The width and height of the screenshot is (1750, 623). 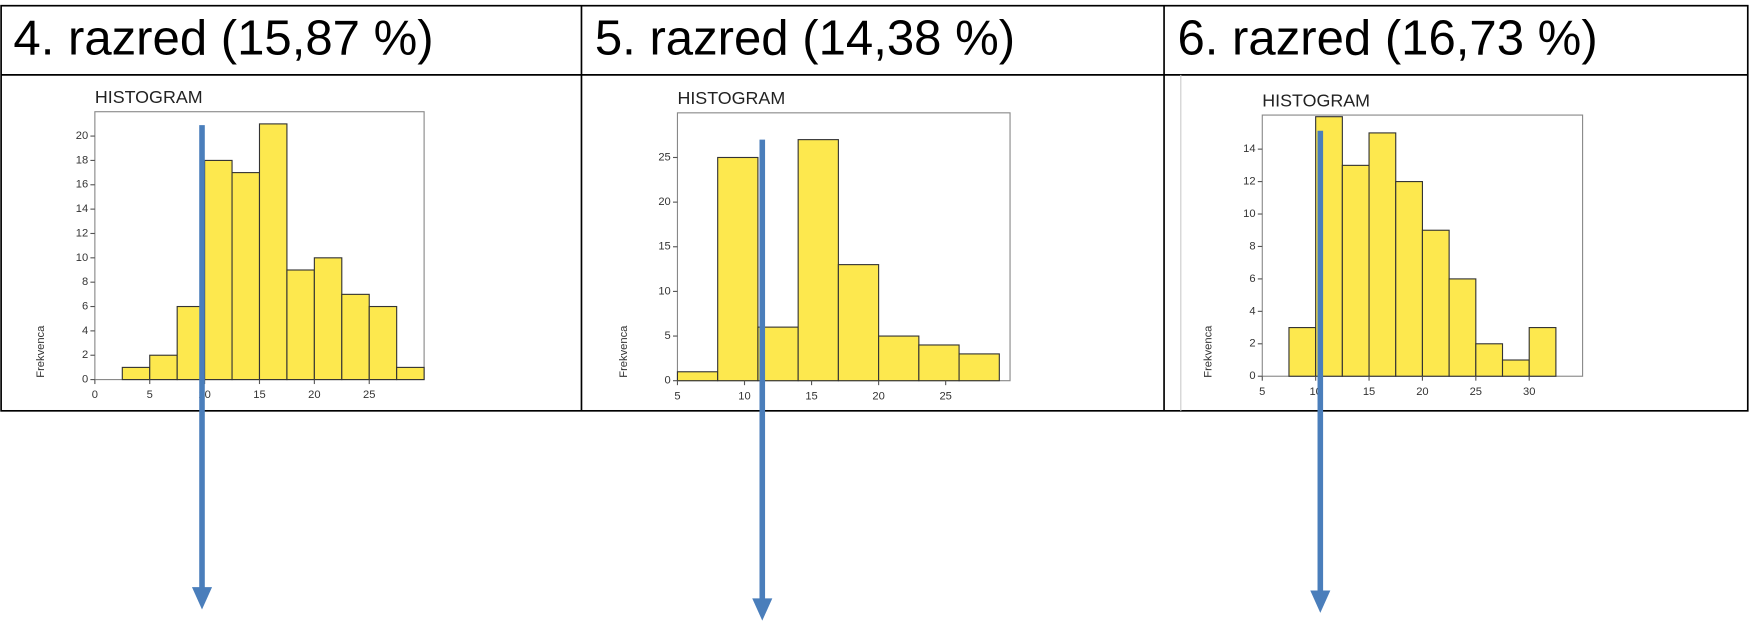 What do you see at coordinates (664, 157) in the screenshot?
I see `y-tick-label: 25` at bounding box center [664, 157].